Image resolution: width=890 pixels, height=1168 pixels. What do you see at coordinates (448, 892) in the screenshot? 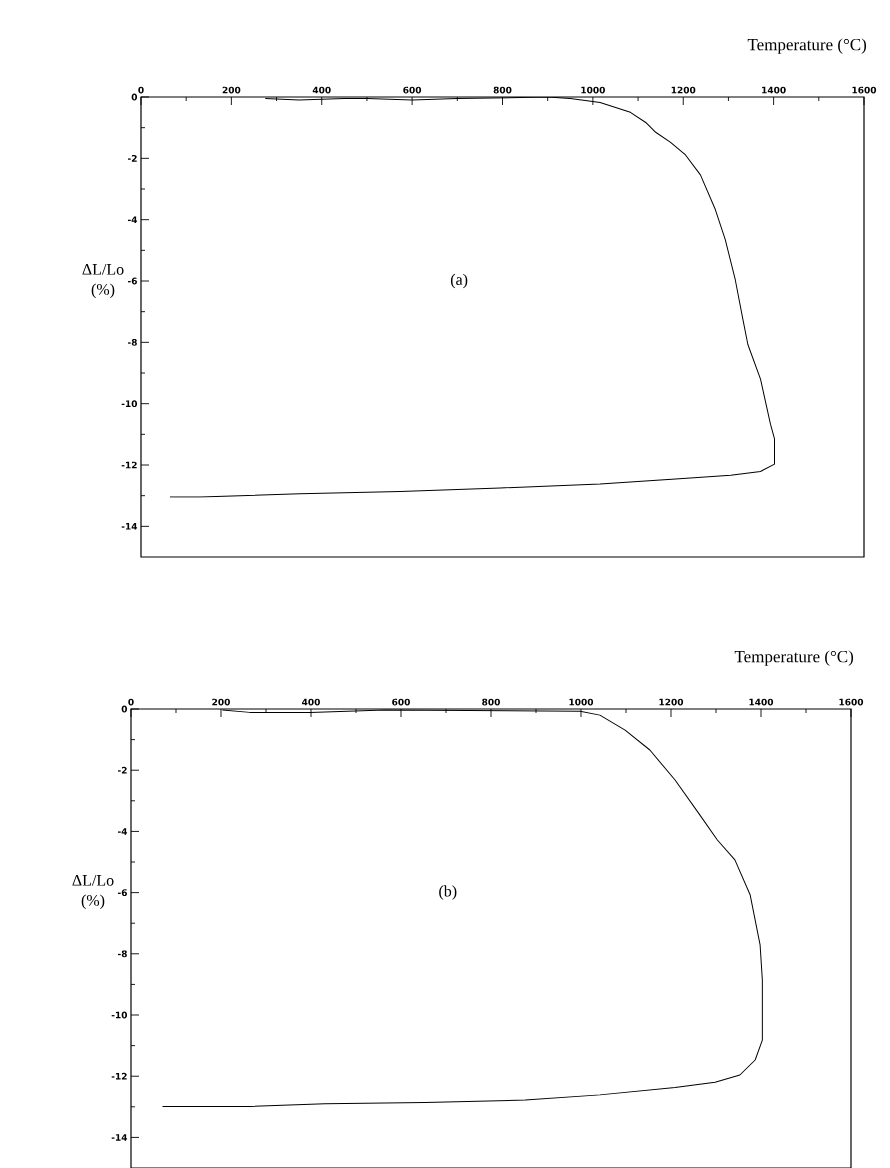
I see `annotation: (b)` at bounding box center [448, 892].